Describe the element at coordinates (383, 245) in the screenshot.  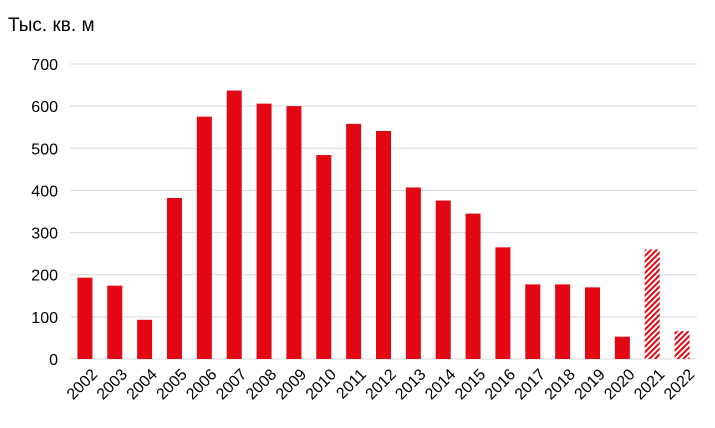
I see `bar-2012` at that location.